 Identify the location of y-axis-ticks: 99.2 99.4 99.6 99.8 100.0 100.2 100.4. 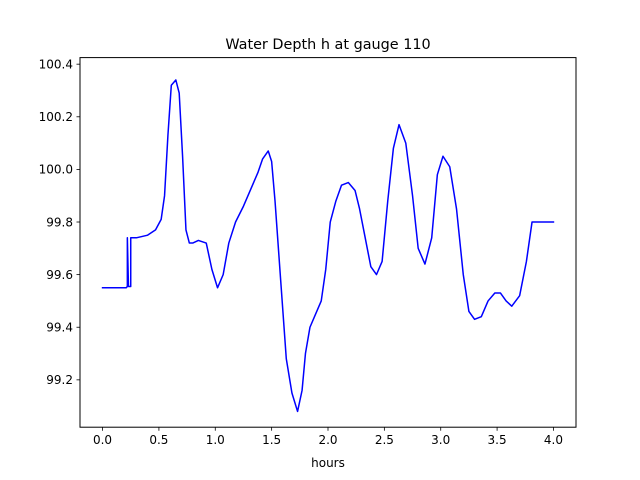
(59, 222).